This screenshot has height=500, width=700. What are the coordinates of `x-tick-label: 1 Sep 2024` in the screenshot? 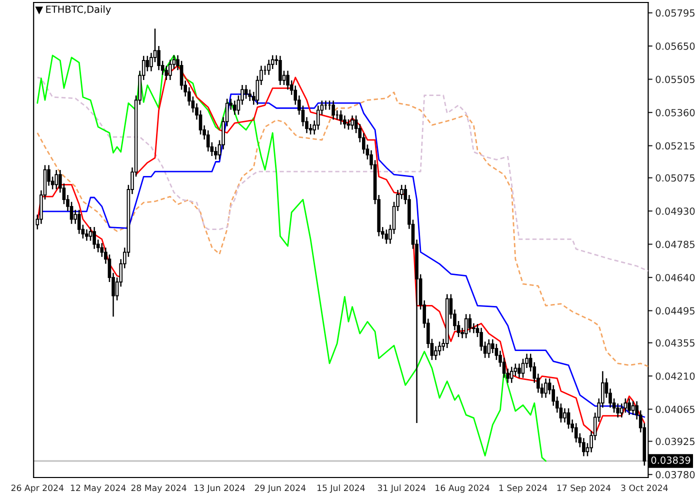 It's located at (523, 488).